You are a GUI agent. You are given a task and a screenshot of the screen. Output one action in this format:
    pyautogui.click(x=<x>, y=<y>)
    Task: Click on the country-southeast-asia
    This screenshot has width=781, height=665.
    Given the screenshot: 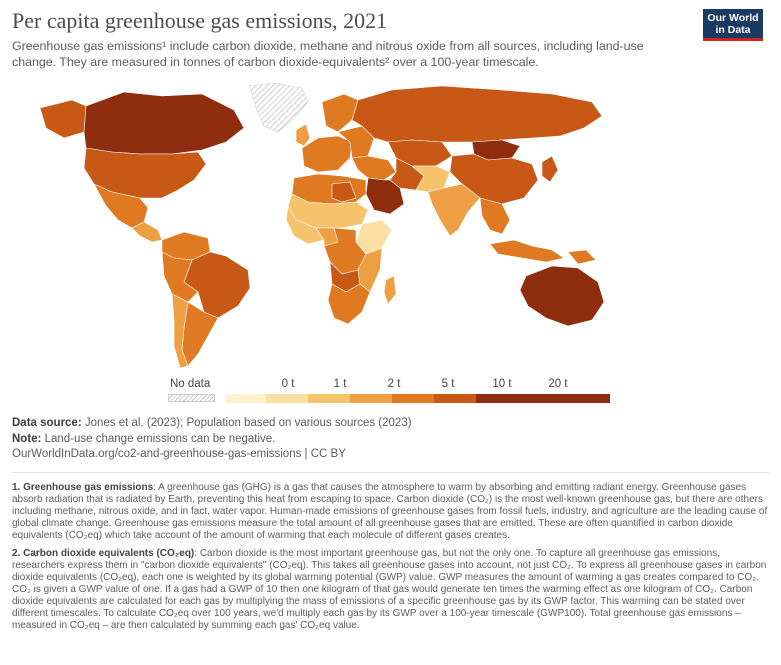 What is the action you would take?
    pyautogui.click(x=495, y=216)
    